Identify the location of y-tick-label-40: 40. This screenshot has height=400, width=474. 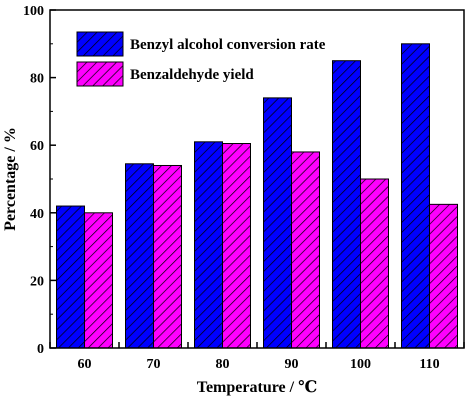
(37, 214).